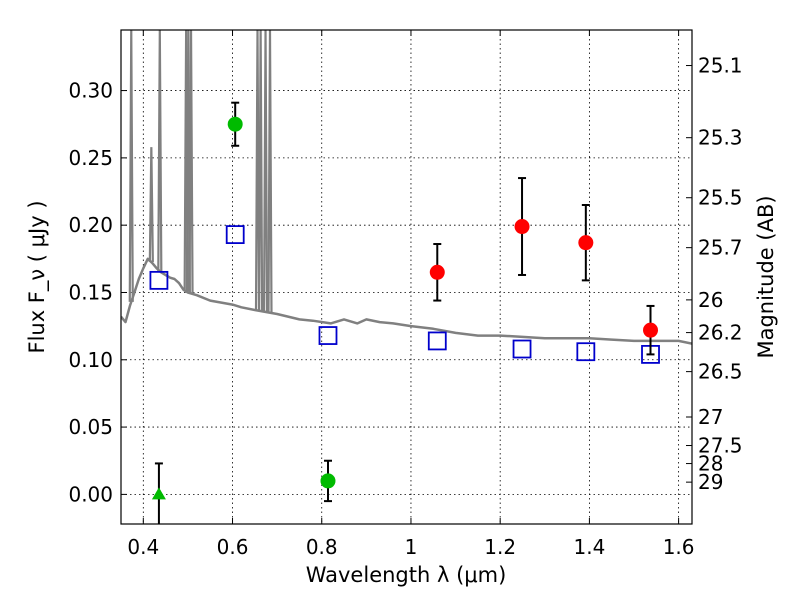 Image resolution: width=800 pixels, height=600 pixels. What do you see at coordinates (90, 292) in the screenshot?
I see `y-tick-label: 0.15` at bounding box center [90, 292].